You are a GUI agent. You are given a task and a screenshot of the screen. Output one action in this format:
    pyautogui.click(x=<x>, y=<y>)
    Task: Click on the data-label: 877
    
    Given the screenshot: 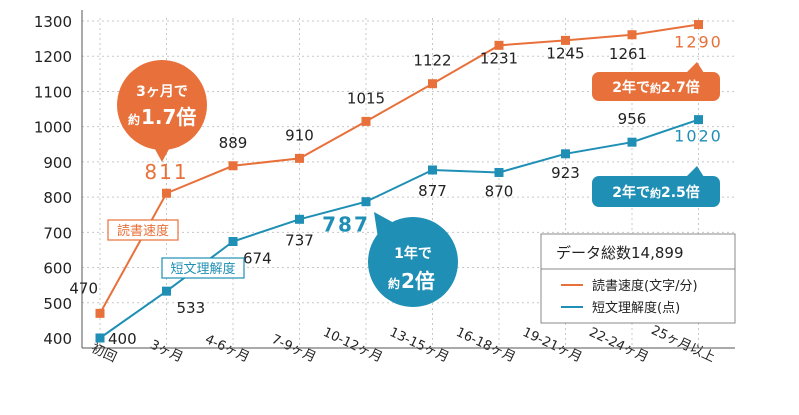 What is the action you would take?
    pyautogui.click(x=432, y=191)
    